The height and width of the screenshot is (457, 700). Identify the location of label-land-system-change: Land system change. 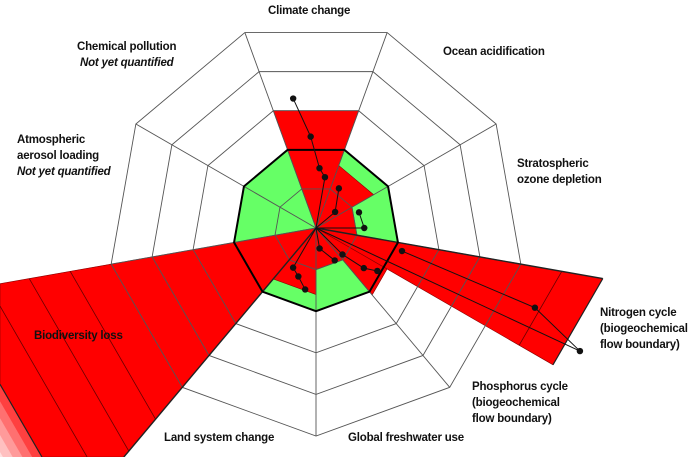
(219, 438).